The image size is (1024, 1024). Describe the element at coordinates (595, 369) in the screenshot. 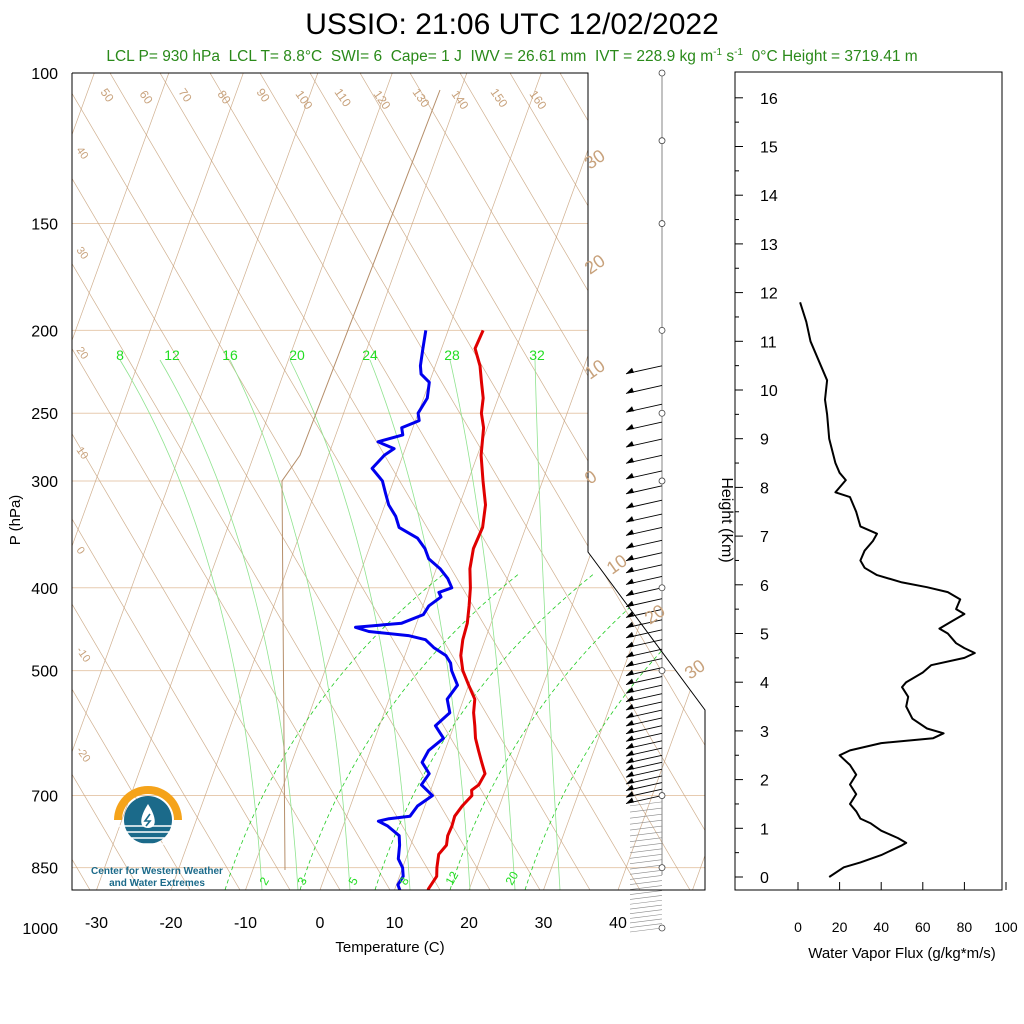

I see `isotherm-label-right: 10` at that location.